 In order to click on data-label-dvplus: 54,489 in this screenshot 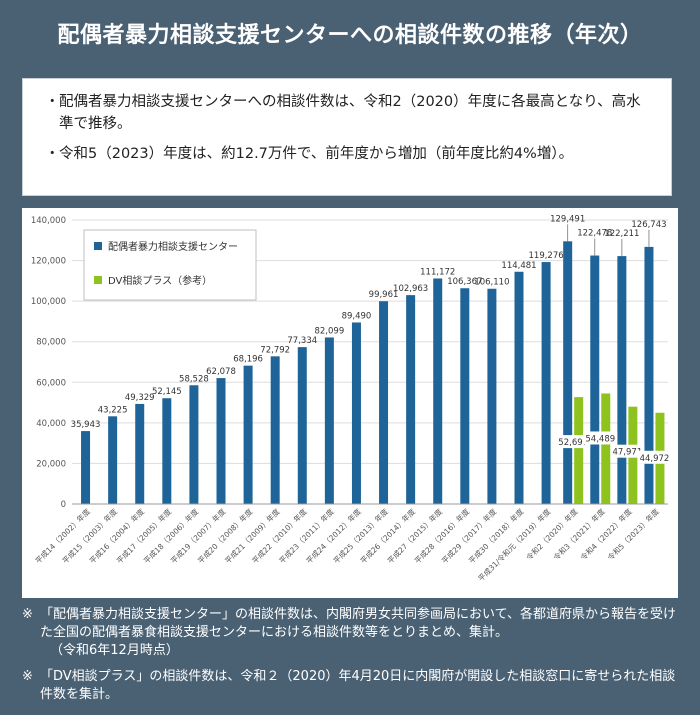, I will do `click(600, 439)`.